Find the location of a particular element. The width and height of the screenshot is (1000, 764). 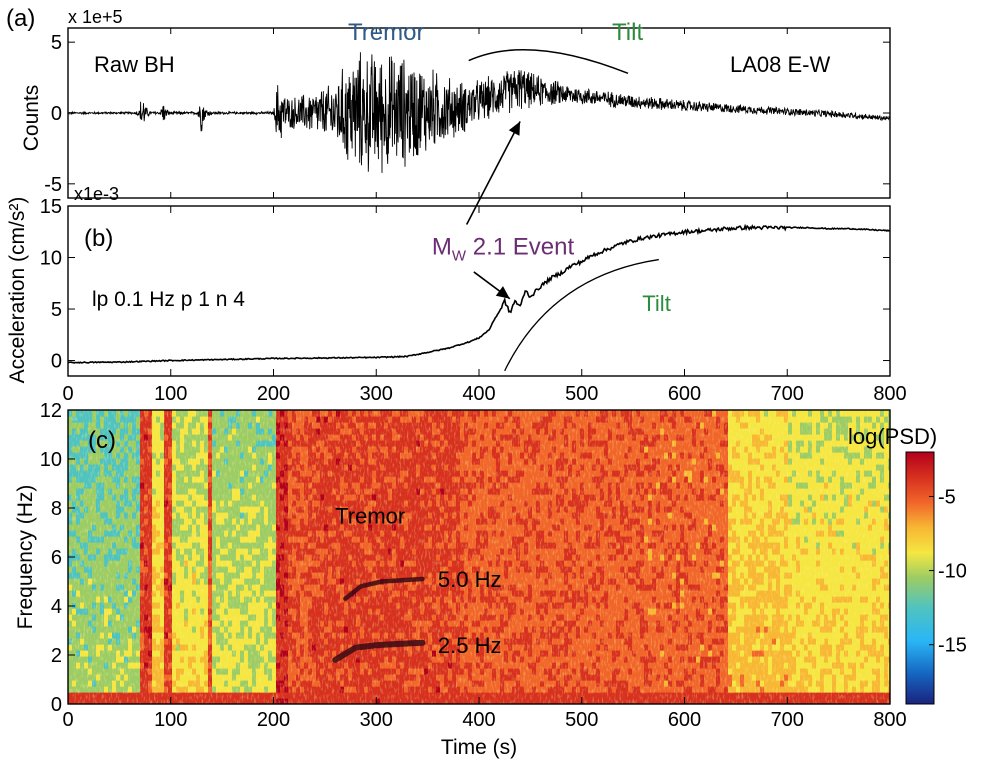

panel-b-xtick-label: 300 is located at coordinates (376, 394).